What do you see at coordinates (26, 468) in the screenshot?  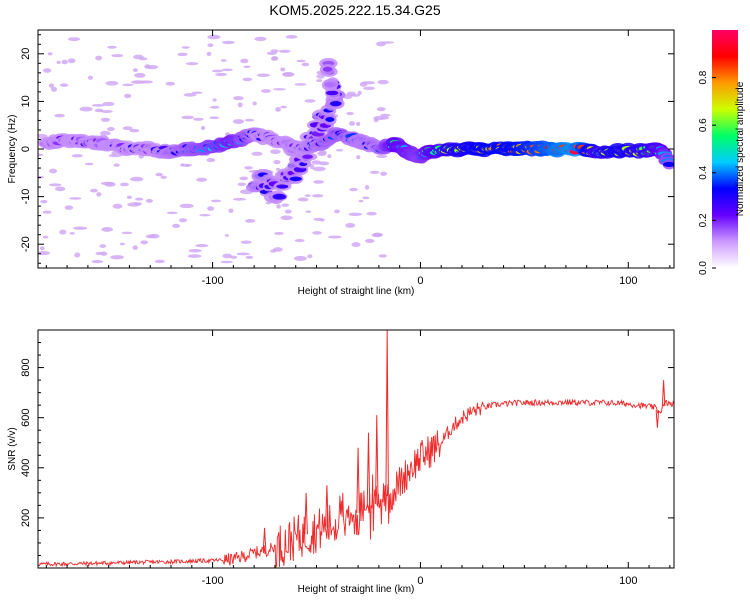 I see `snr-ytick-label: 400` at bounding box center [26, 468].